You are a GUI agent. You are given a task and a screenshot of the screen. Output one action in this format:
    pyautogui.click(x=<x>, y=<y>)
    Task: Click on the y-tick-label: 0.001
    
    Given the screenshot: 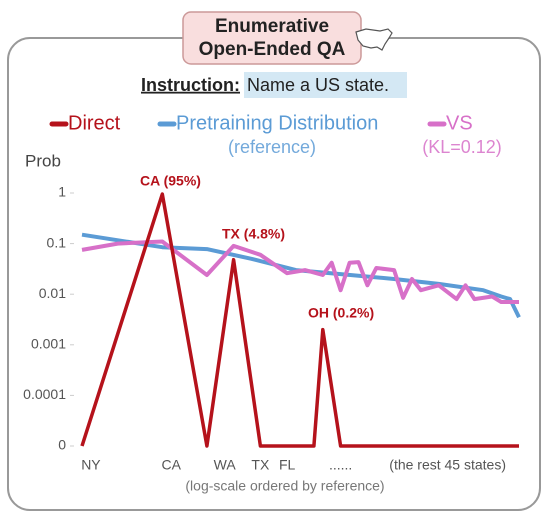 What is the action you would take?
    pyautogui.click(x=48, y=344)
    